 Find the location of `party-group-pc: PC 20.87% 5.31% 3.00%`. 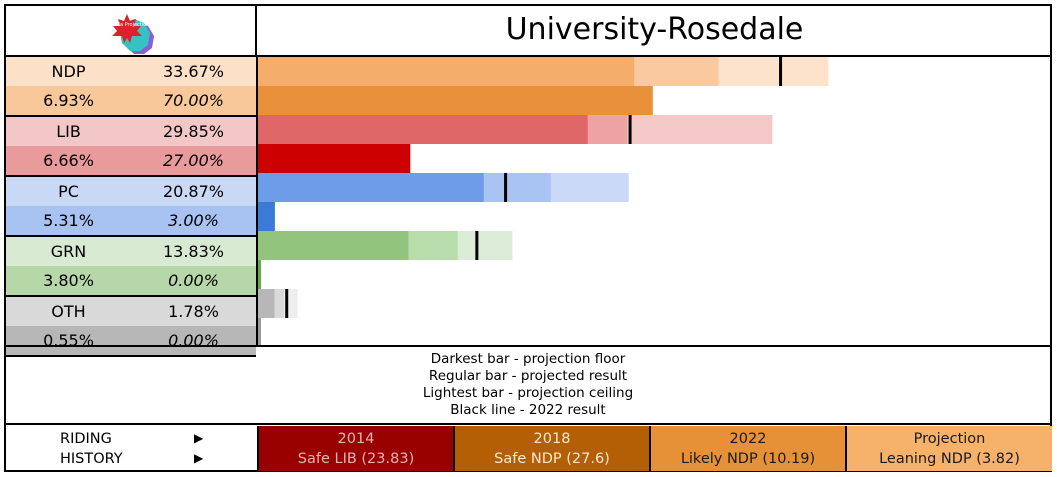

party-group-pc: PC 20.87% 5.31% 3.00% is located at coordinates (131, 207).